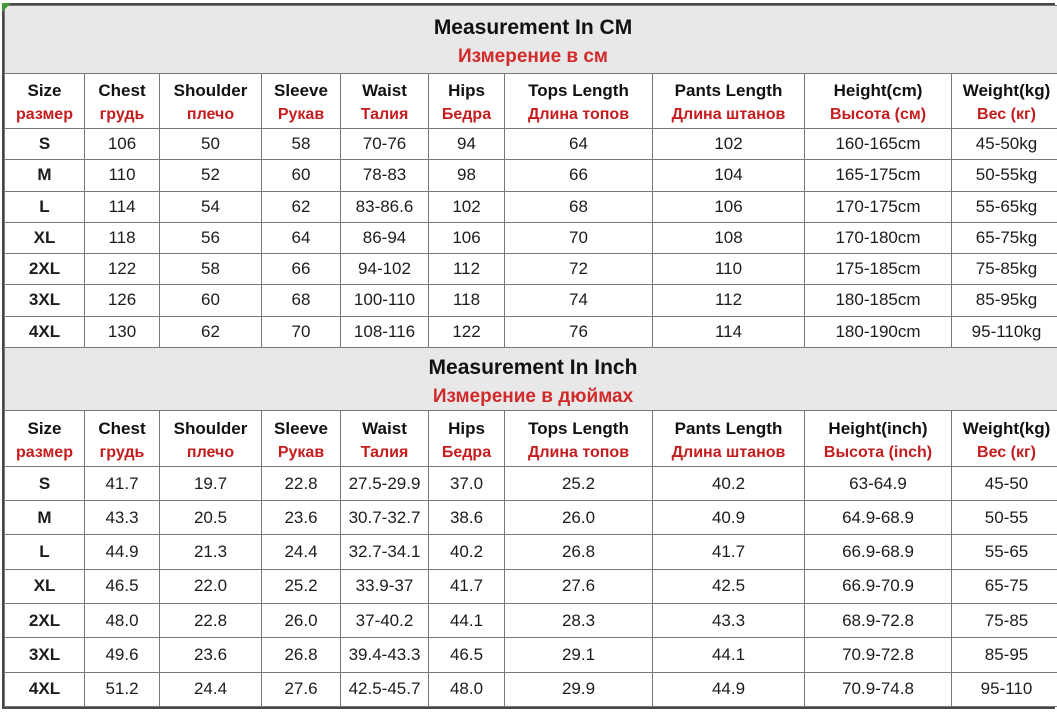 This screenshot has width=1057, height=712. What do you see at coordinates (578, 552) in the screenshot?
I see `value-cell: 26.8` at bounding box center [578, 552].